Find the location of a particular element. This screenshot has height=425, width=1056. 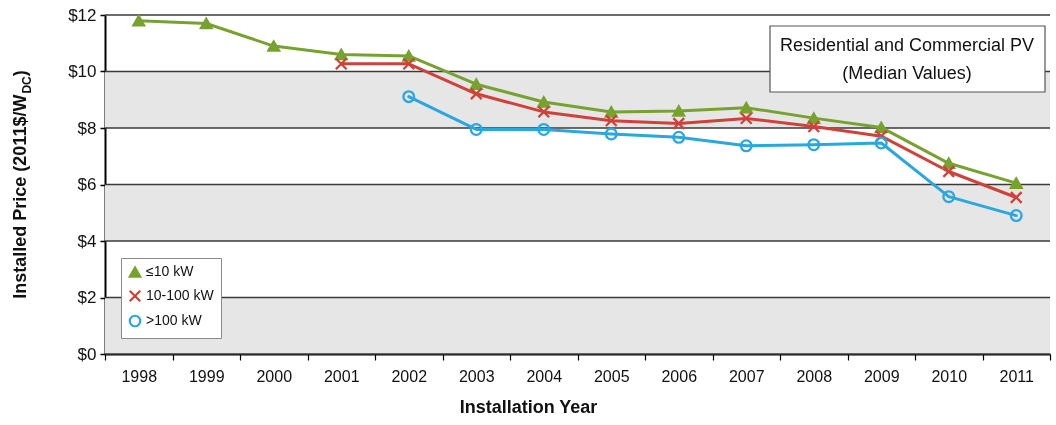

x-axis-title: Installation Year is located at coordinates (528, 406).